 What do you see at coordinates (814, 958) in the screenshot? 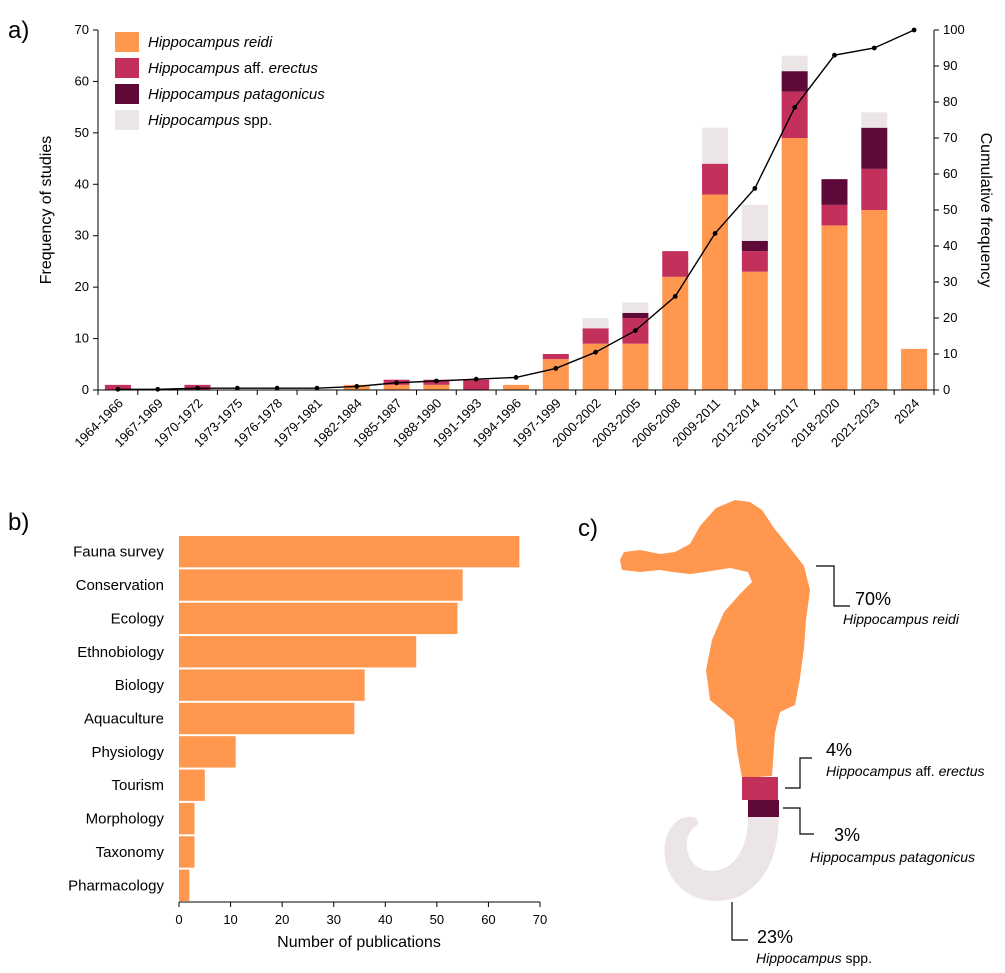
I see `species-label-spp: Hippocampus spp.` at bounding box center [814, 958].